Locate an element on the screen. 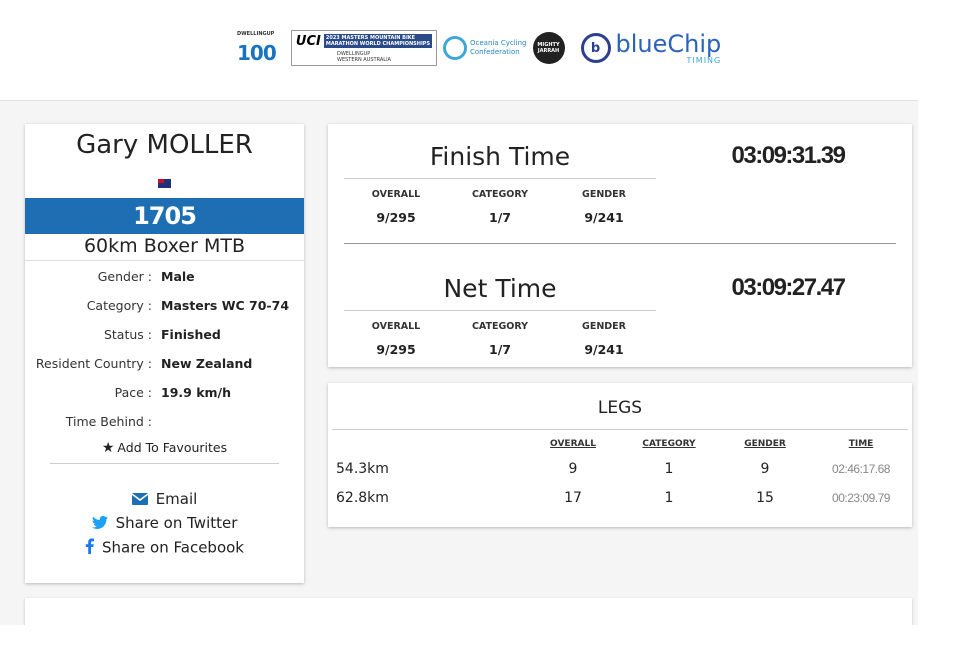 This screenshot has height=650, width=958. leg-gender: 15 is located at coordinates (765, 498).